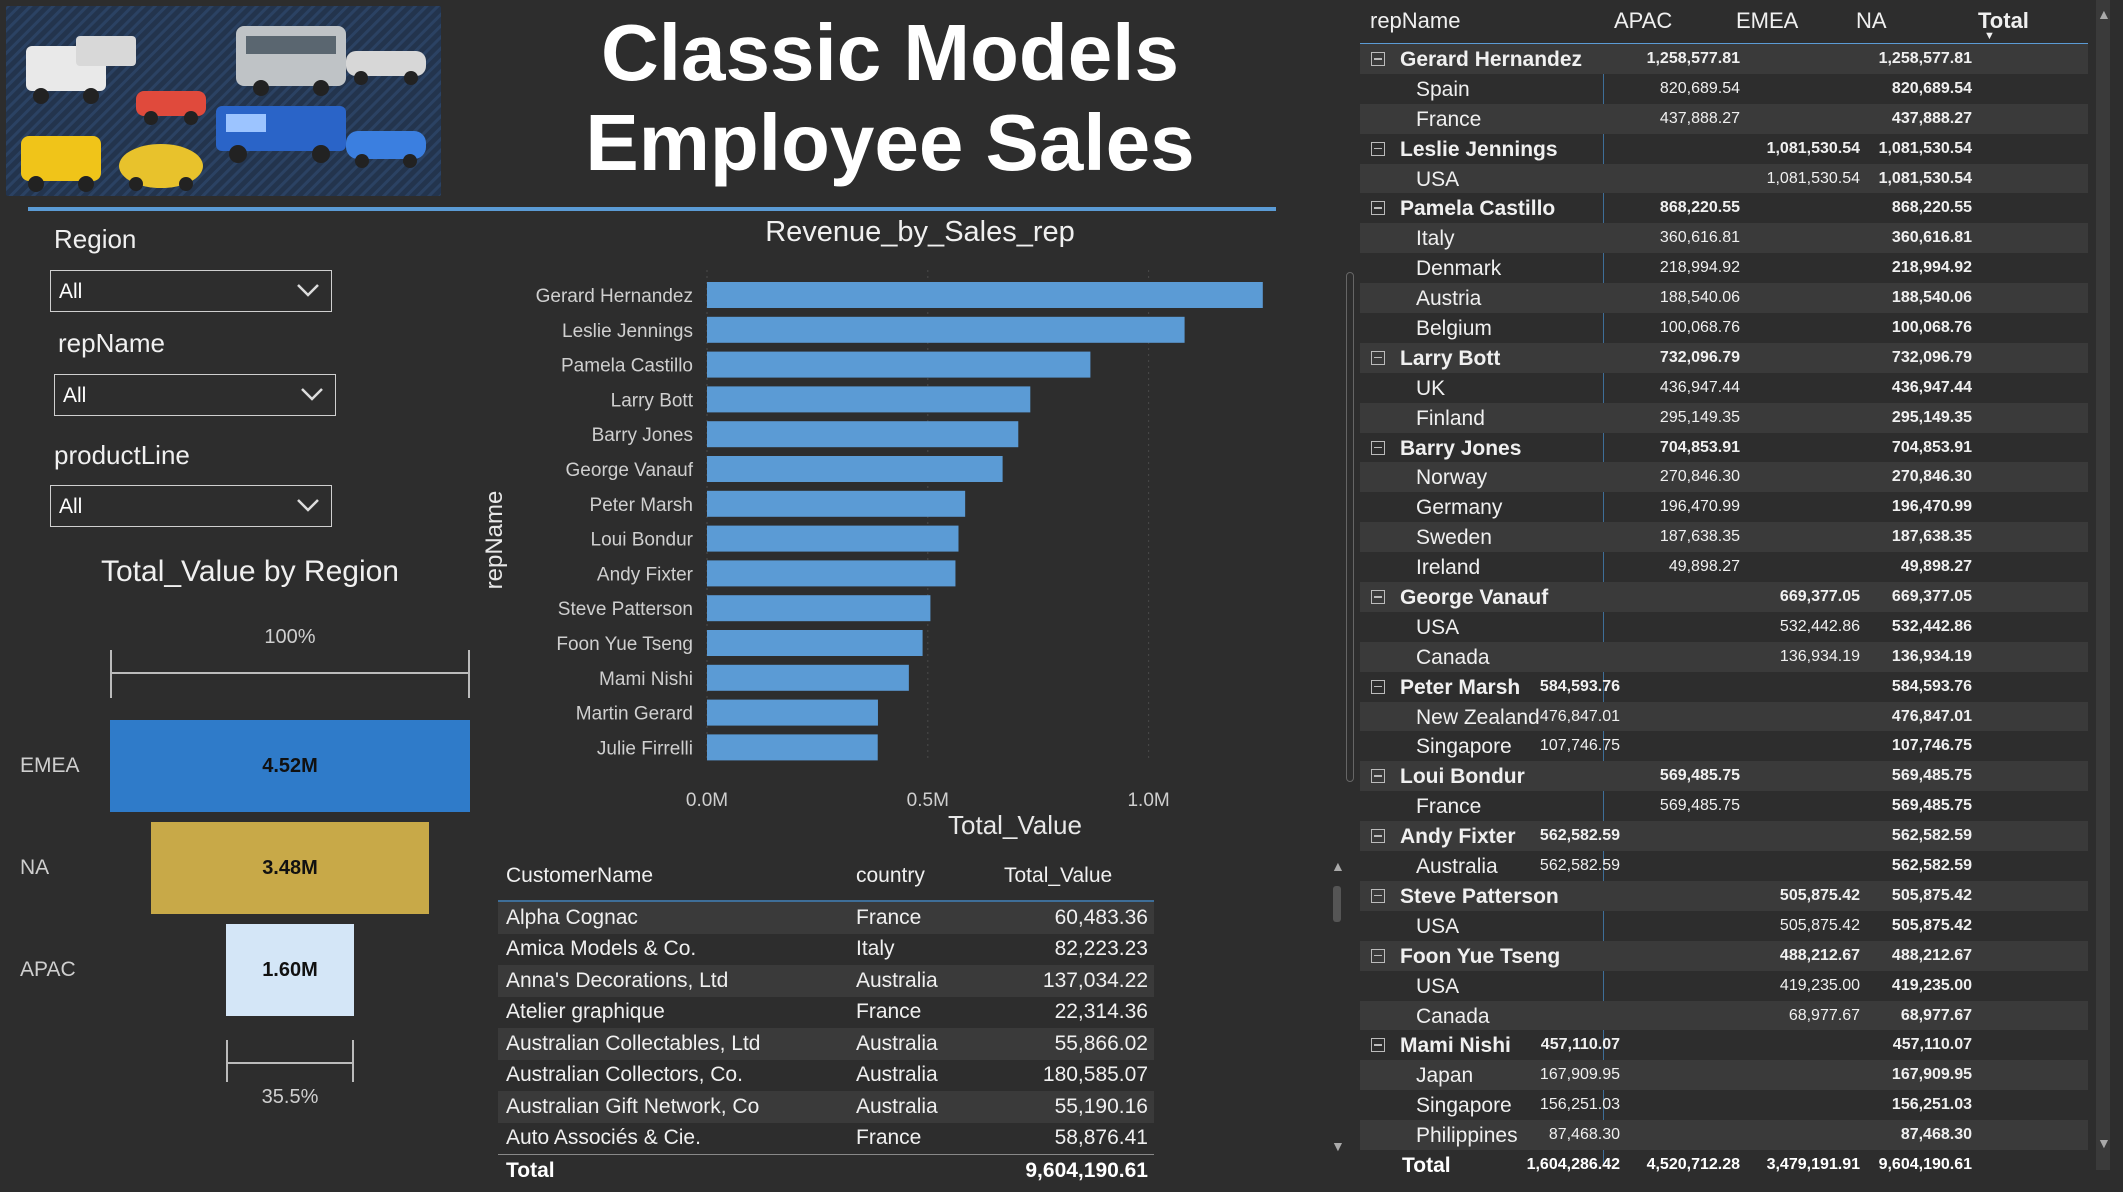 This screenshot has width=2123, height=1192. What do you see at coordinates (2003, 20) in the screenshot?
I see `matrix-header-total: Total` at bounding box center [2003, 20].